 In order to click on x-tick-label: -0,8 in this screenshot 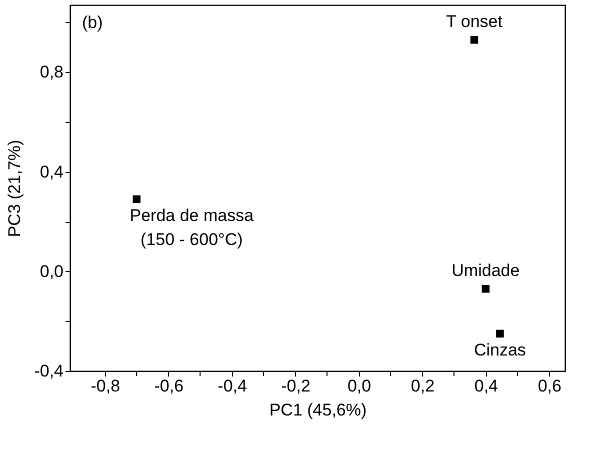, I will do `click(105, 386)`.